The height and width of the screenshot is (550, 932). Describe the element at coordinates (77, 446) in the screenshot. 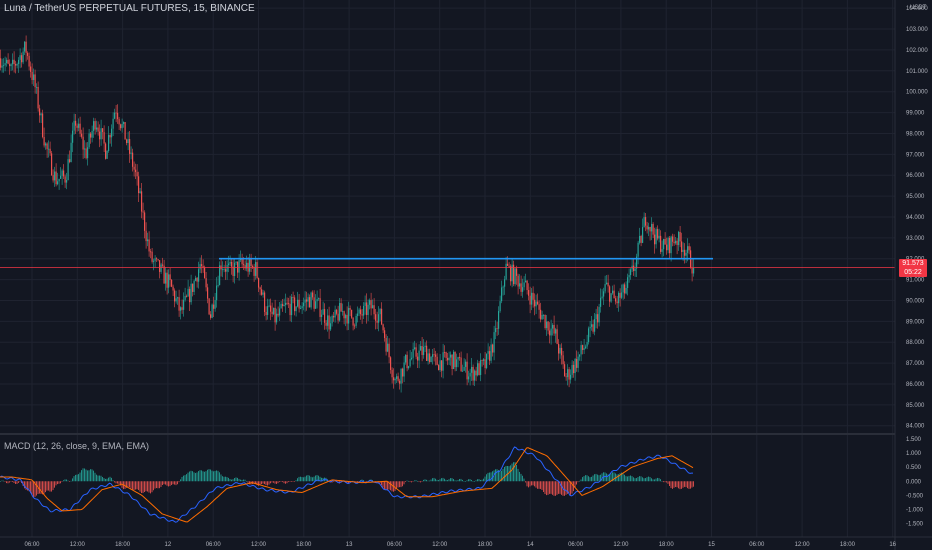

I see `macd-indicator-label: MACD (12, 26, close, 9, EMA, EMA)` at that location.